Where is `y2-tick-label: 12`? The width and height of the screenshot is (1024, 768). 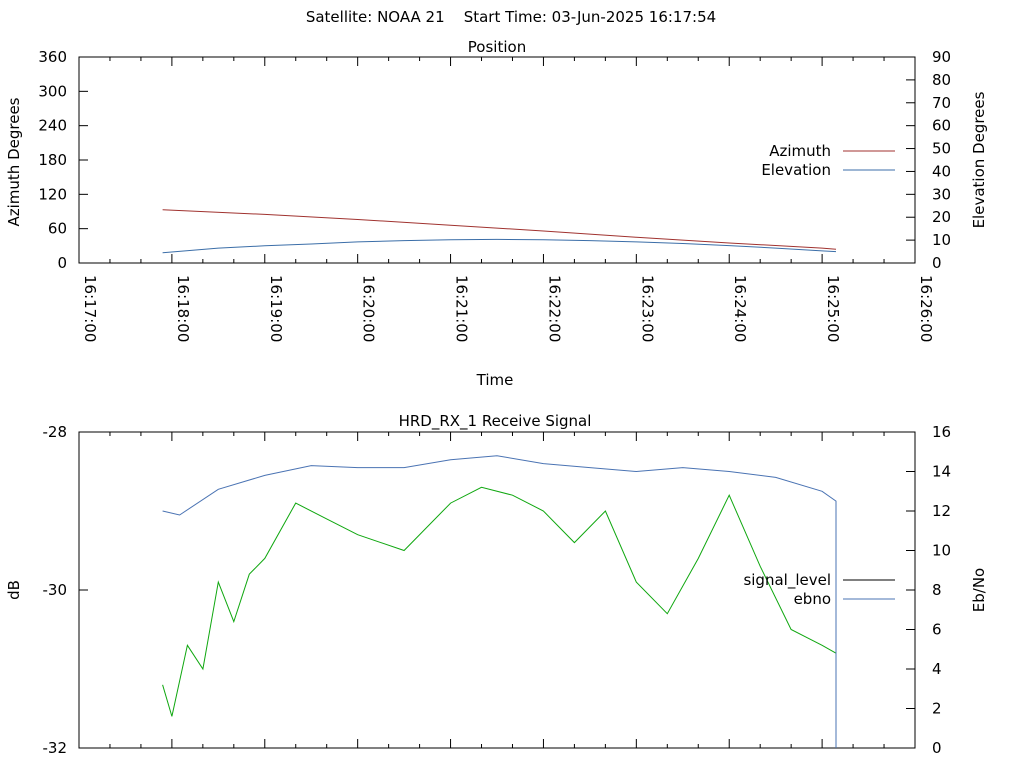 y2-tick-label: 12 is located at coordinates (941, 511).